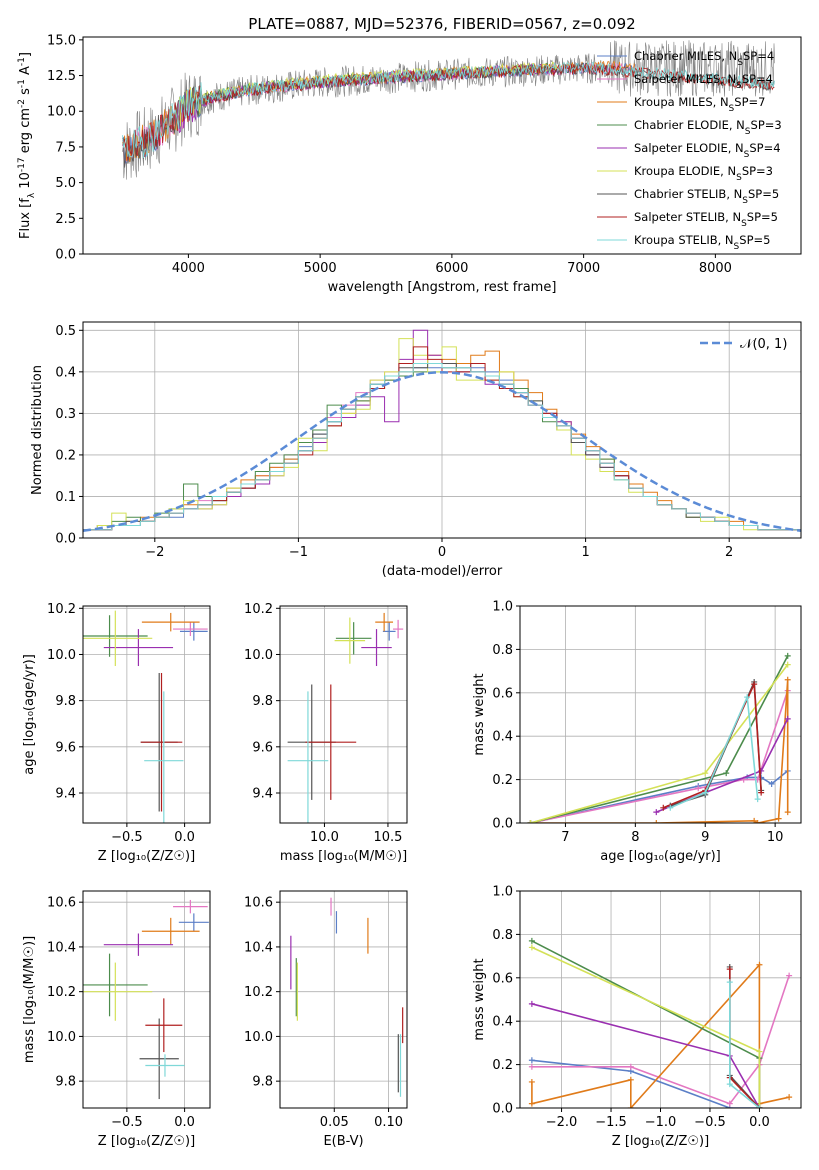  Describe the element at coordinates (703, 81) in the screenshot. I see `legend-label: Salpeter MILES, NSSP=4` at that location.